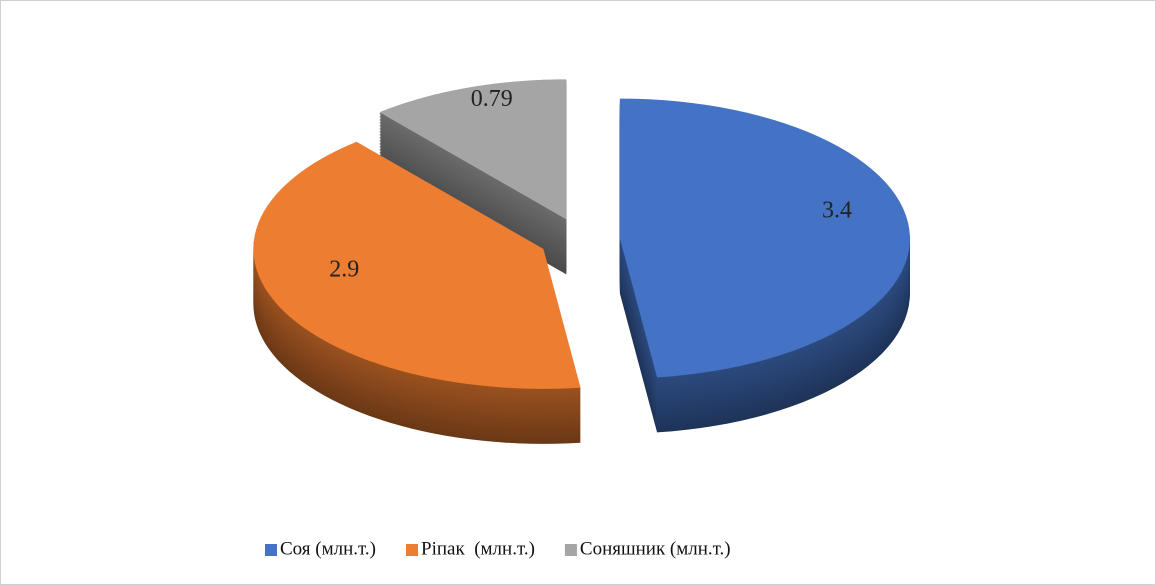 The image size is (1156, 585). I want to click on legend-label: Ріпак (млн.т.), so click(478, 548).